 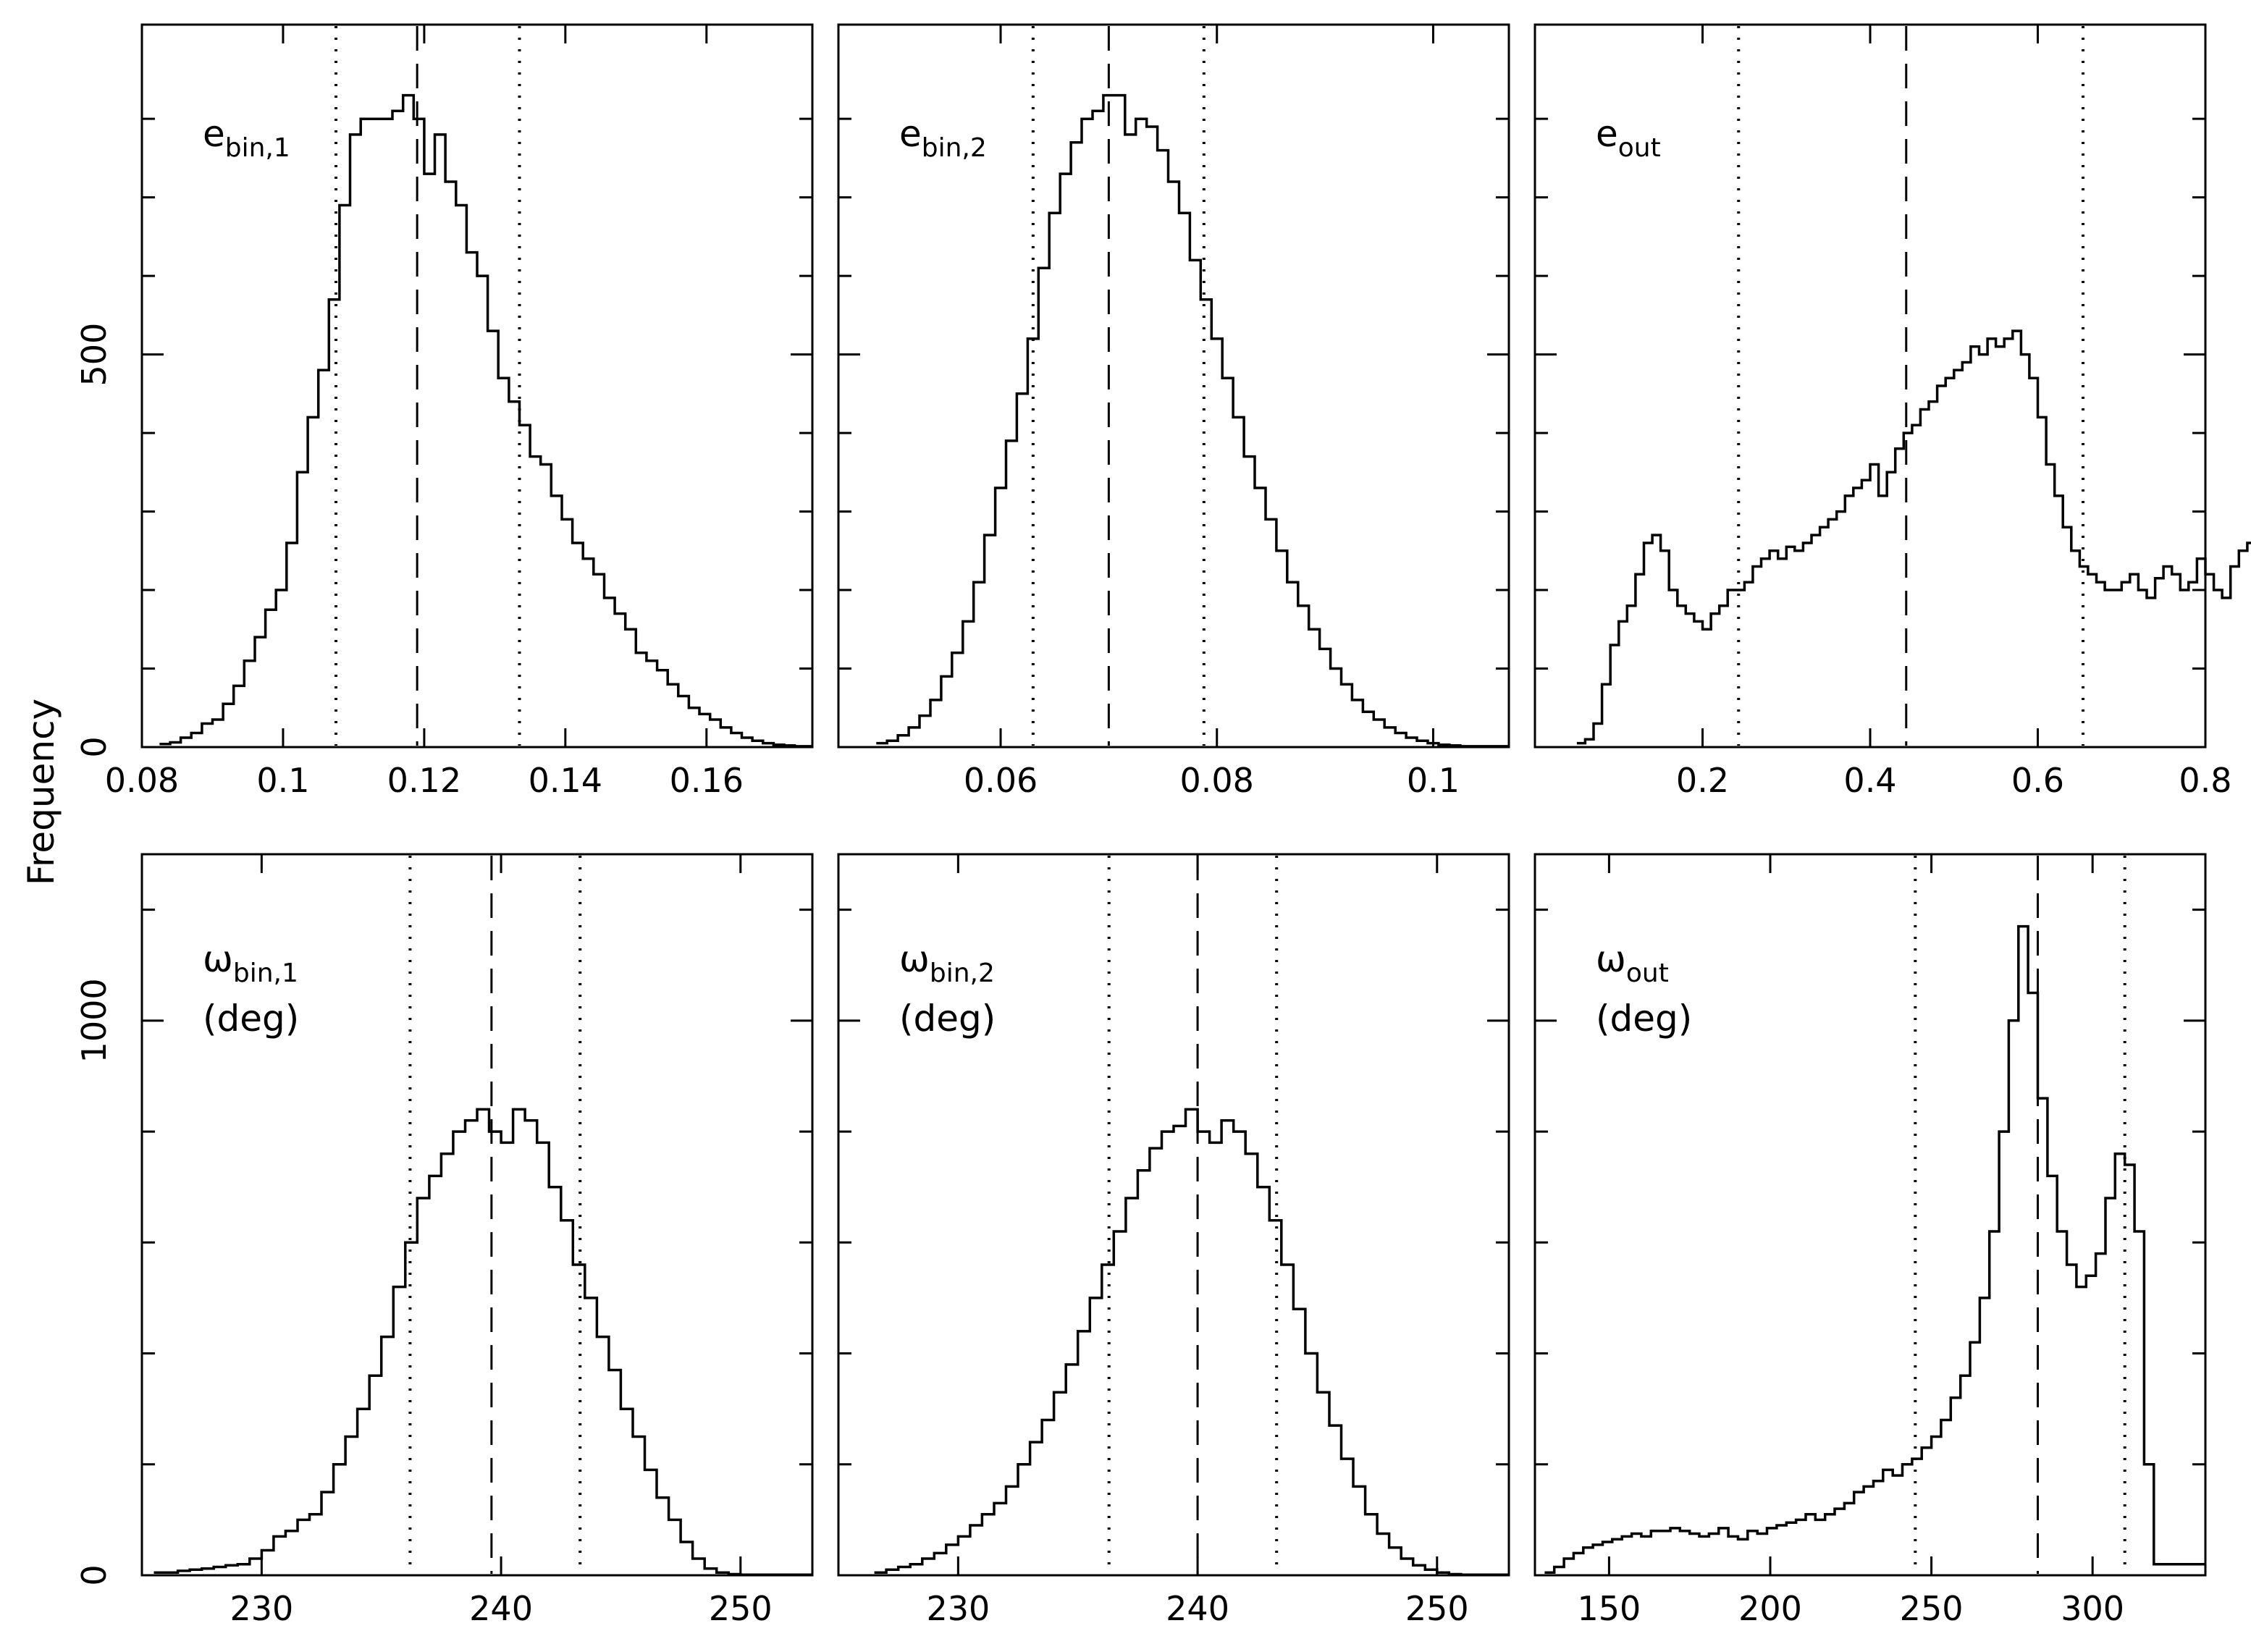 What do you see at coordinates (958, 1609) in the screenshot?
I see `chart4-x-tick-label: 230` at bounding box center [958, 1609].